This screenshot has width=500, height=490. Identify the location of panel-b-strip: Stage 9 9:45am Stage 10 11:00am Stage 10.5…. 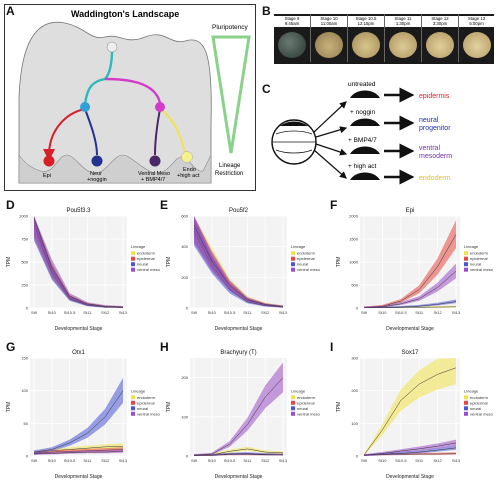
(384, 39).